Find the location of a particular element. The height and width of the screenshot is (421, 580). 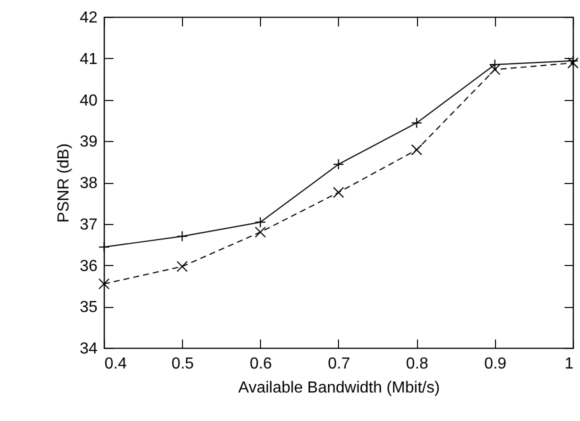

y-tick-label: 41 is located at coordinates (89, 59).